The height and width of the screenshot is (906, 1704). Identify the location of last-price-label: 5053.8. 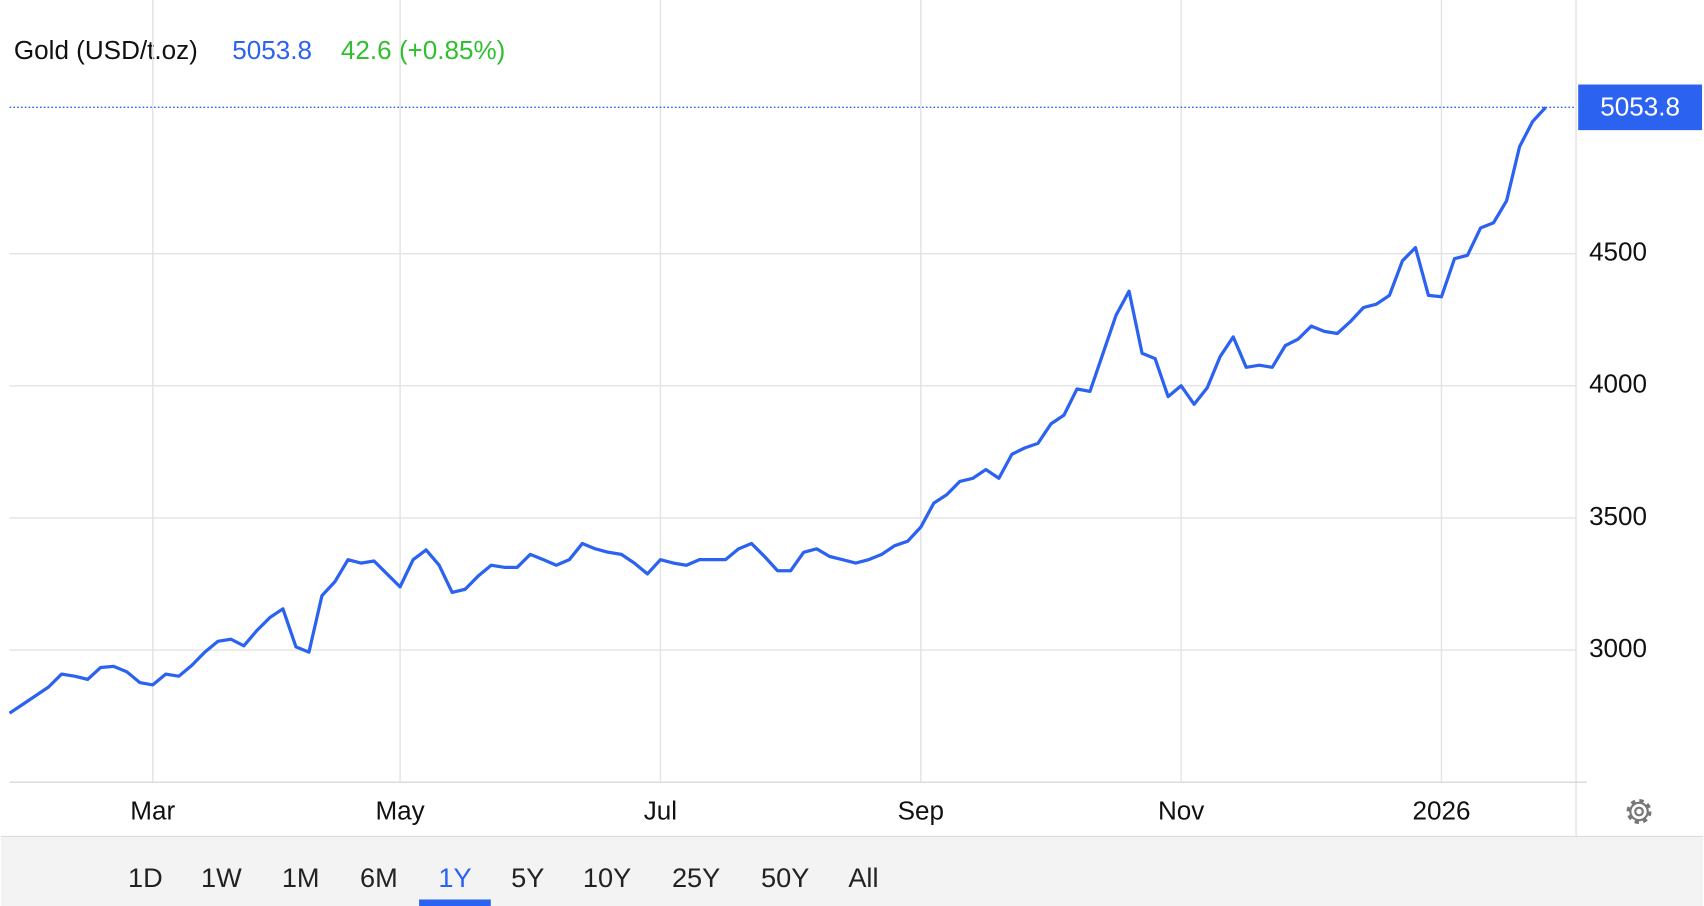
(1640, 106).